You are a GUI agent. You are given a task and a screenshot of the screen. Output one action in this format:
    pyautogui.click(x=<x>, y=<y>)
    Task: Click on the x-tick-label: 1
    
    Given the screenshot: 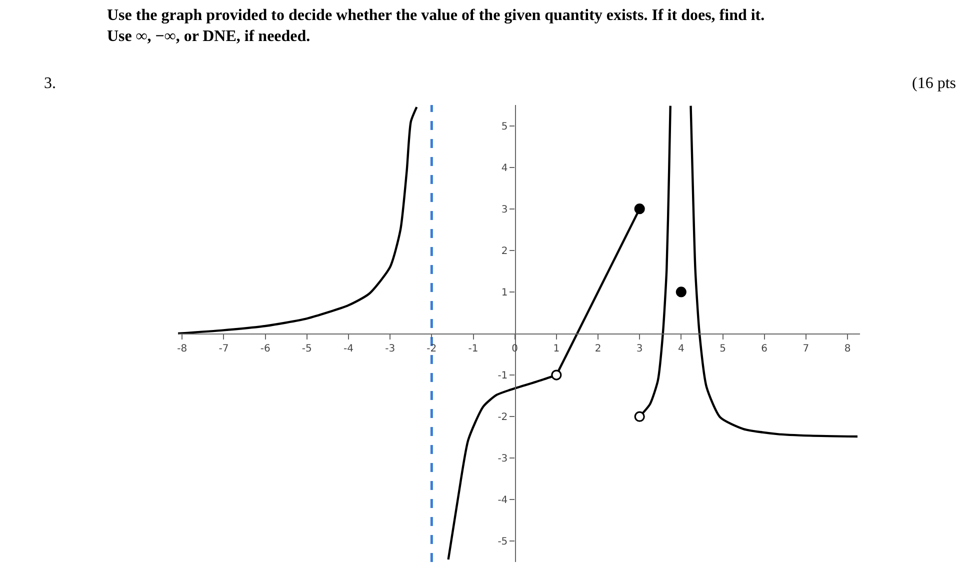 What is the action you would take?
    pyautogui.click(x=556, y=349)
    